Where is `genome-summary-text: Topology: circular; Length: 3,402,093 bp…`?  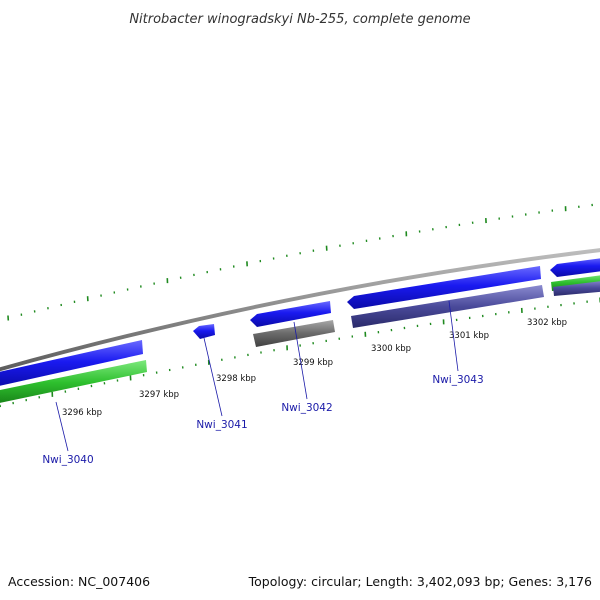
genome-summary-text: Topology: circular; Length: 3,402,093 bp… is located at coordinates (420, 581).